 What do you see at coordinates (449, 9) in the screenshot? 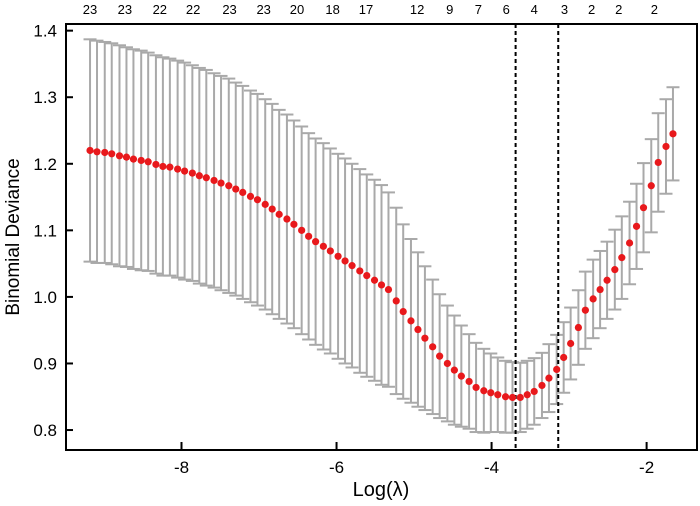
I see `top-axis-label: 9` at bounding box center [449, 9].